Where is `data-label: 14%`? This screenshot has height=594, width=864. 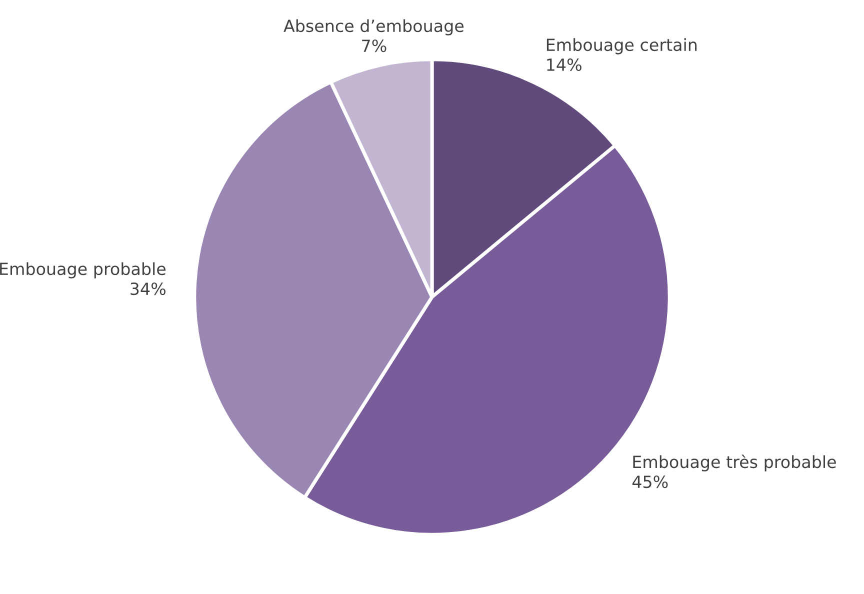 data-label: 14% is located at coordinates (564, 65).